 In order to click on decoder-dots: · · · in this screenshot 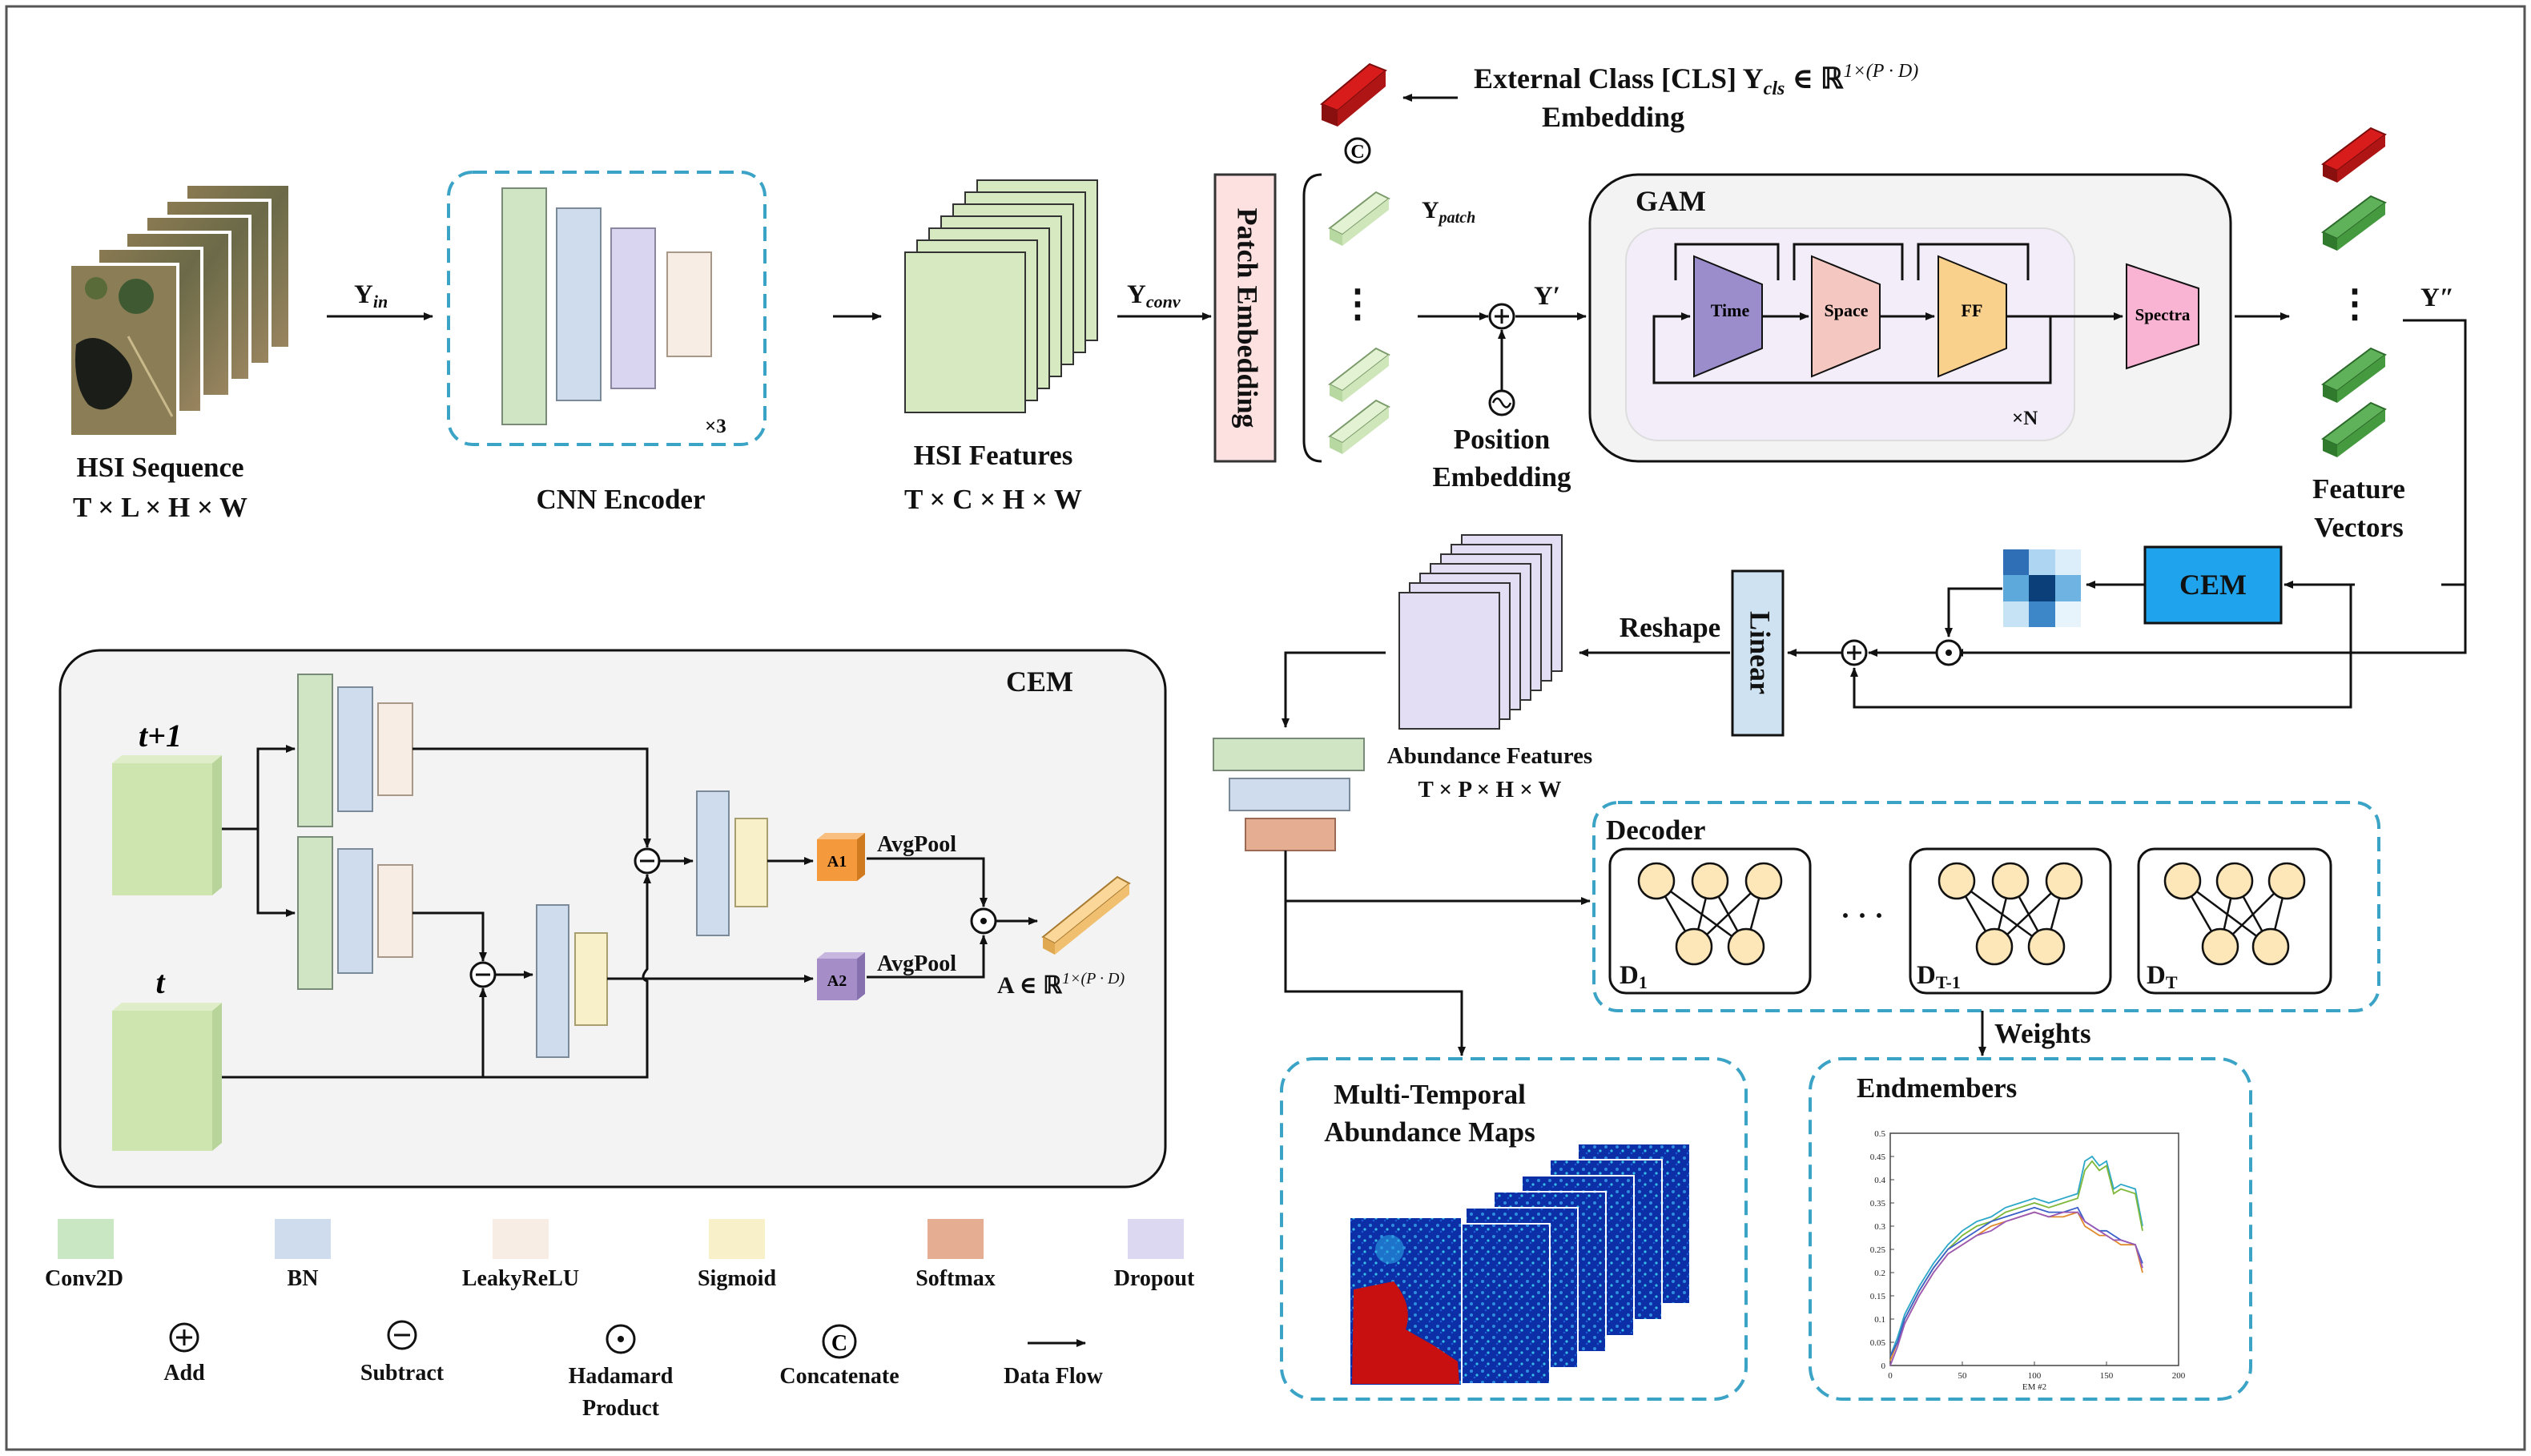, I will do `click(1862, 915)`.